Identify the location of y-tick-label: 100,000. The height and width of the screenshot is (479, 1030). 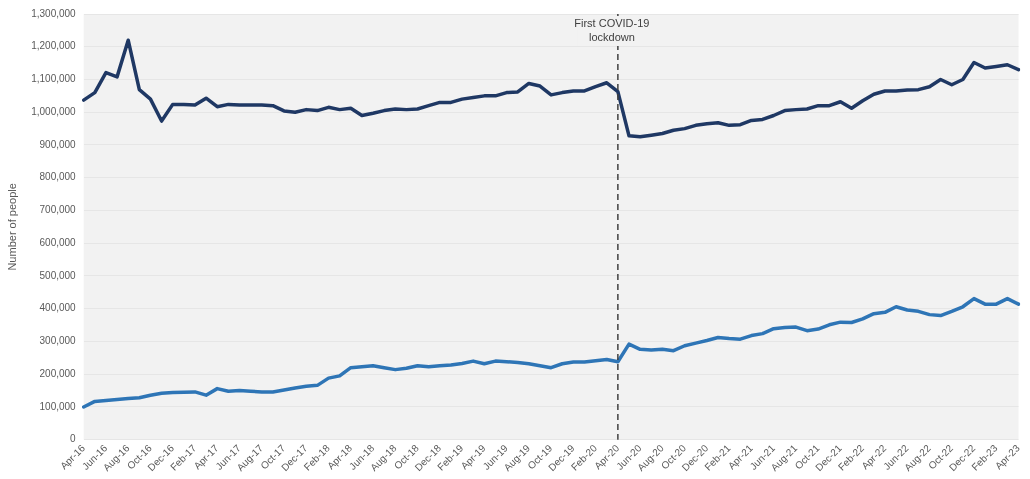
(58, 406).